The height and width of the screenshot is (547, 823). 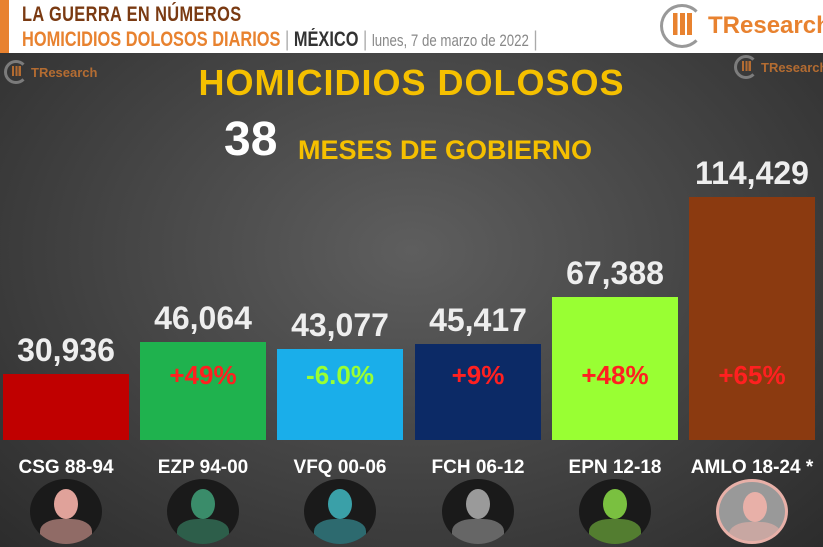 I want to click on watermark-right: TResearch, so click(x=778, y=67).